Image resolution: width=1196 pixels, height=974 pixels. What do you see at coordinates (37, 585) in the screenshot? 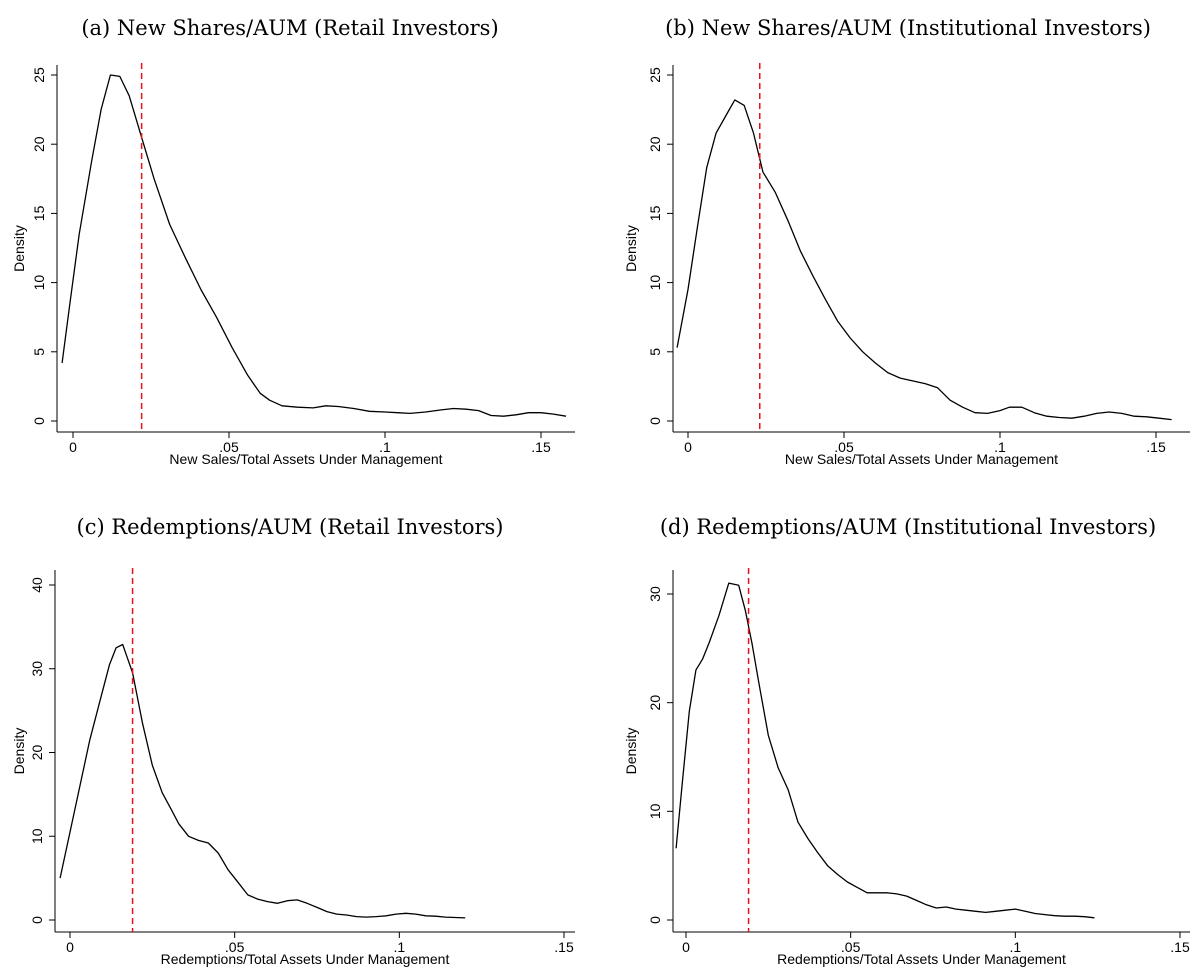
I see `y-tick-label: 40` at bounding box center [37, 585].